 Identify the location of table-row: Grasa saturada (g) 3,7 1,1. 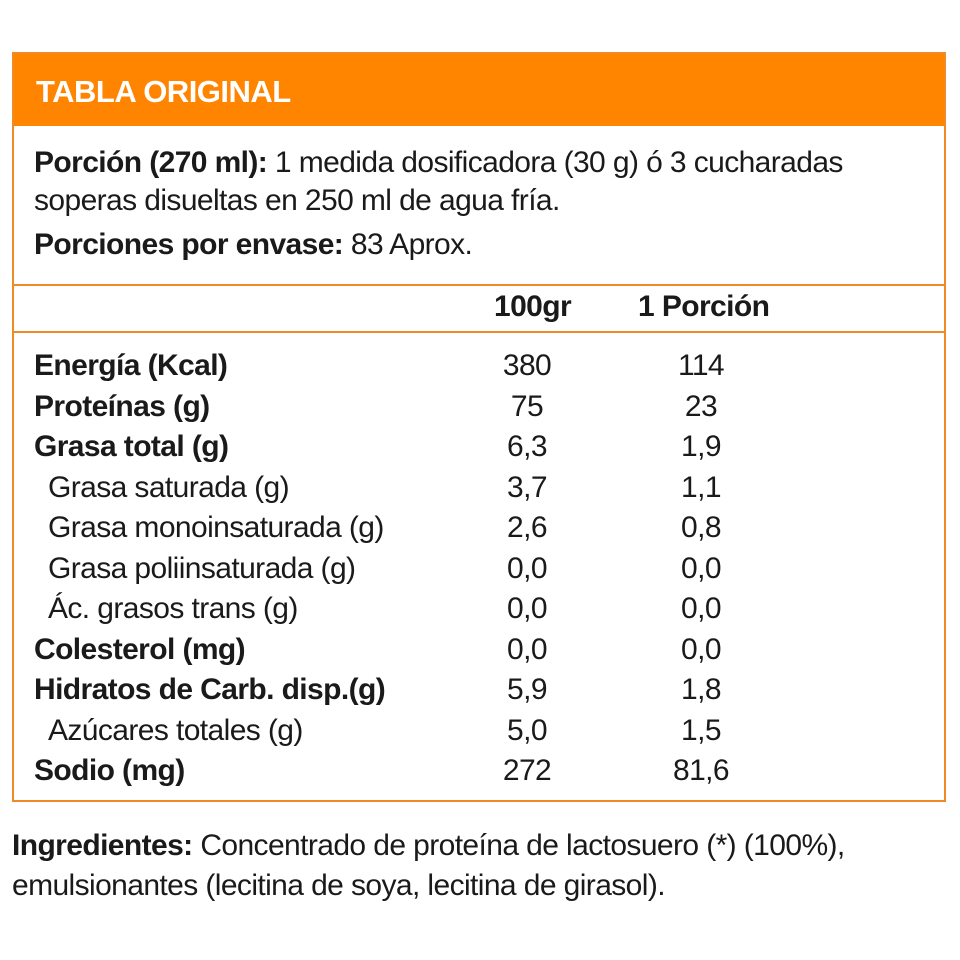
(479, 488).